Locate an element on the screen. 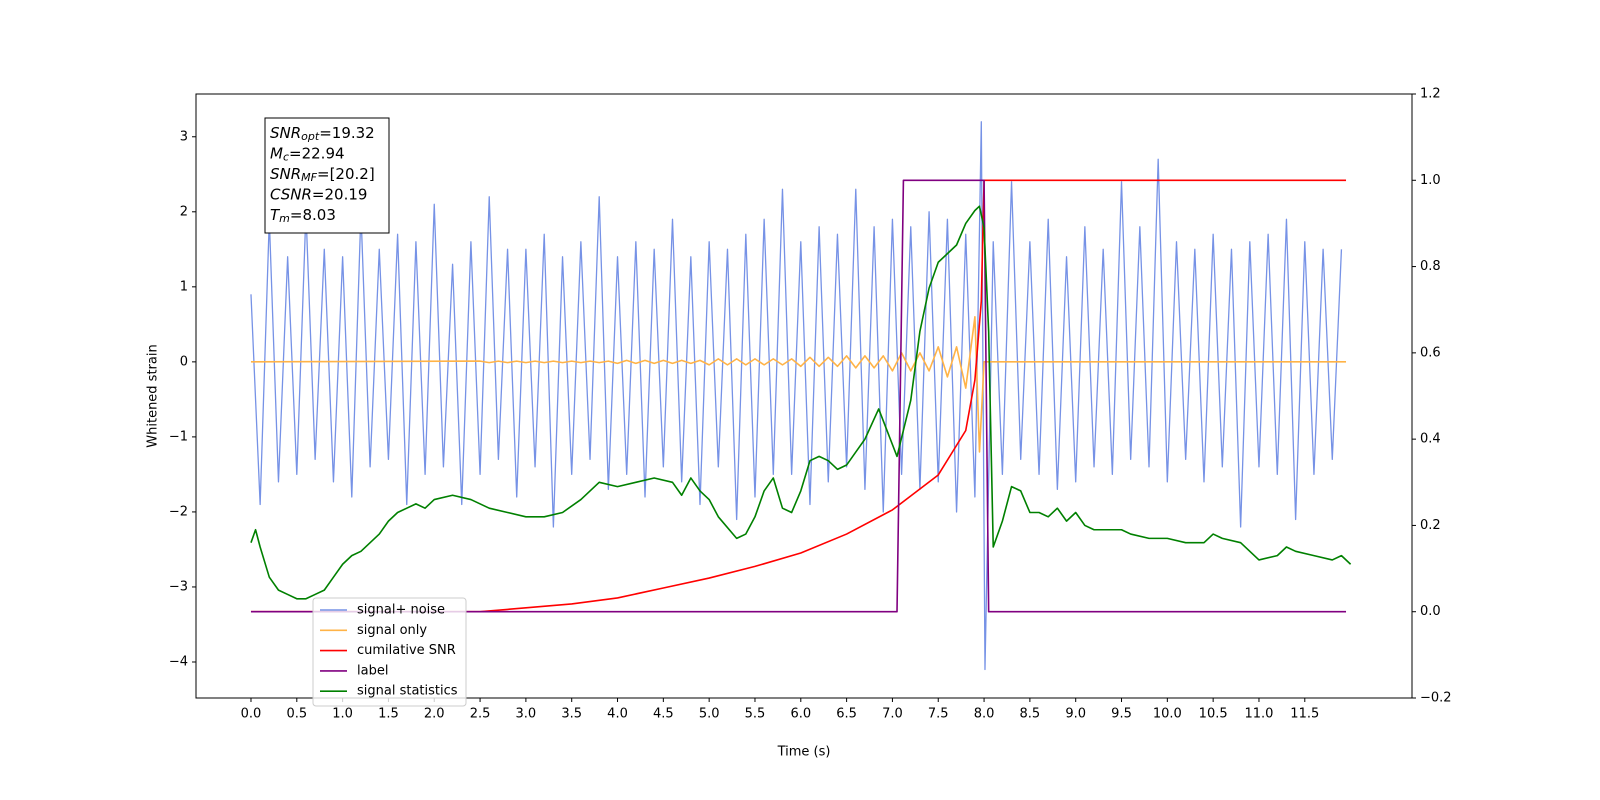 The height and width of the screenshot is (800, 1600). legend-label: signal+ noise is located at coordinates (401, 610).